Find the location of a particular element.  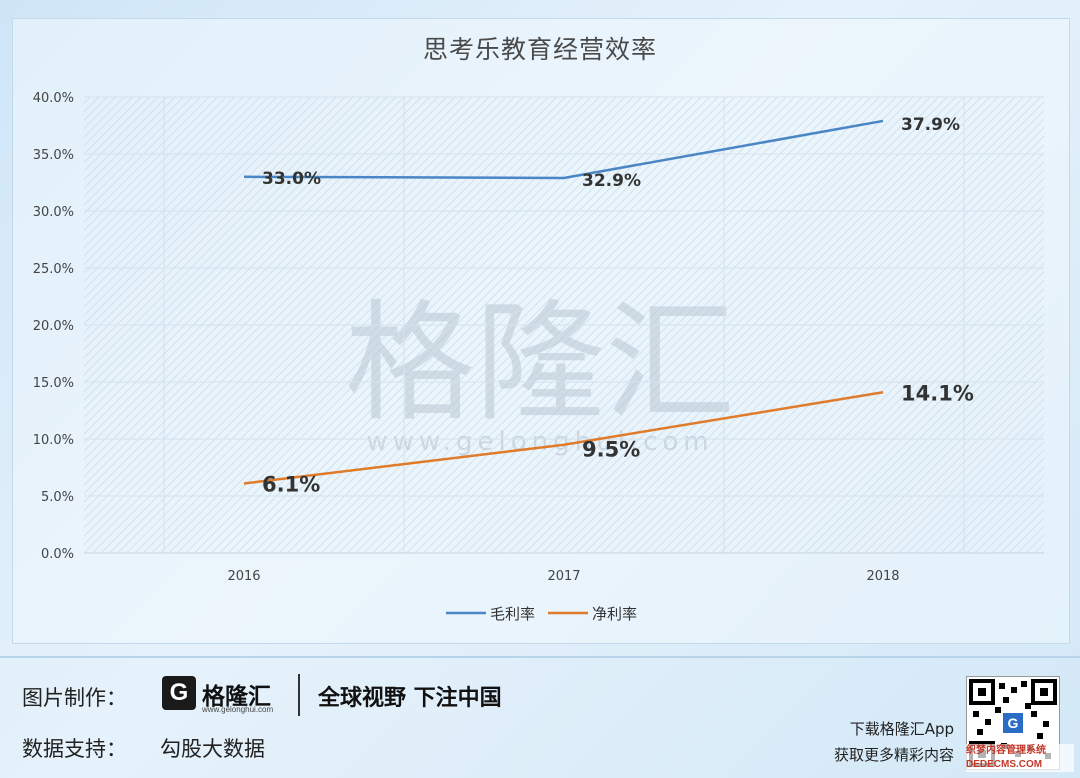

y-tick-label: 5.0% is located at coordinates (57, 497).